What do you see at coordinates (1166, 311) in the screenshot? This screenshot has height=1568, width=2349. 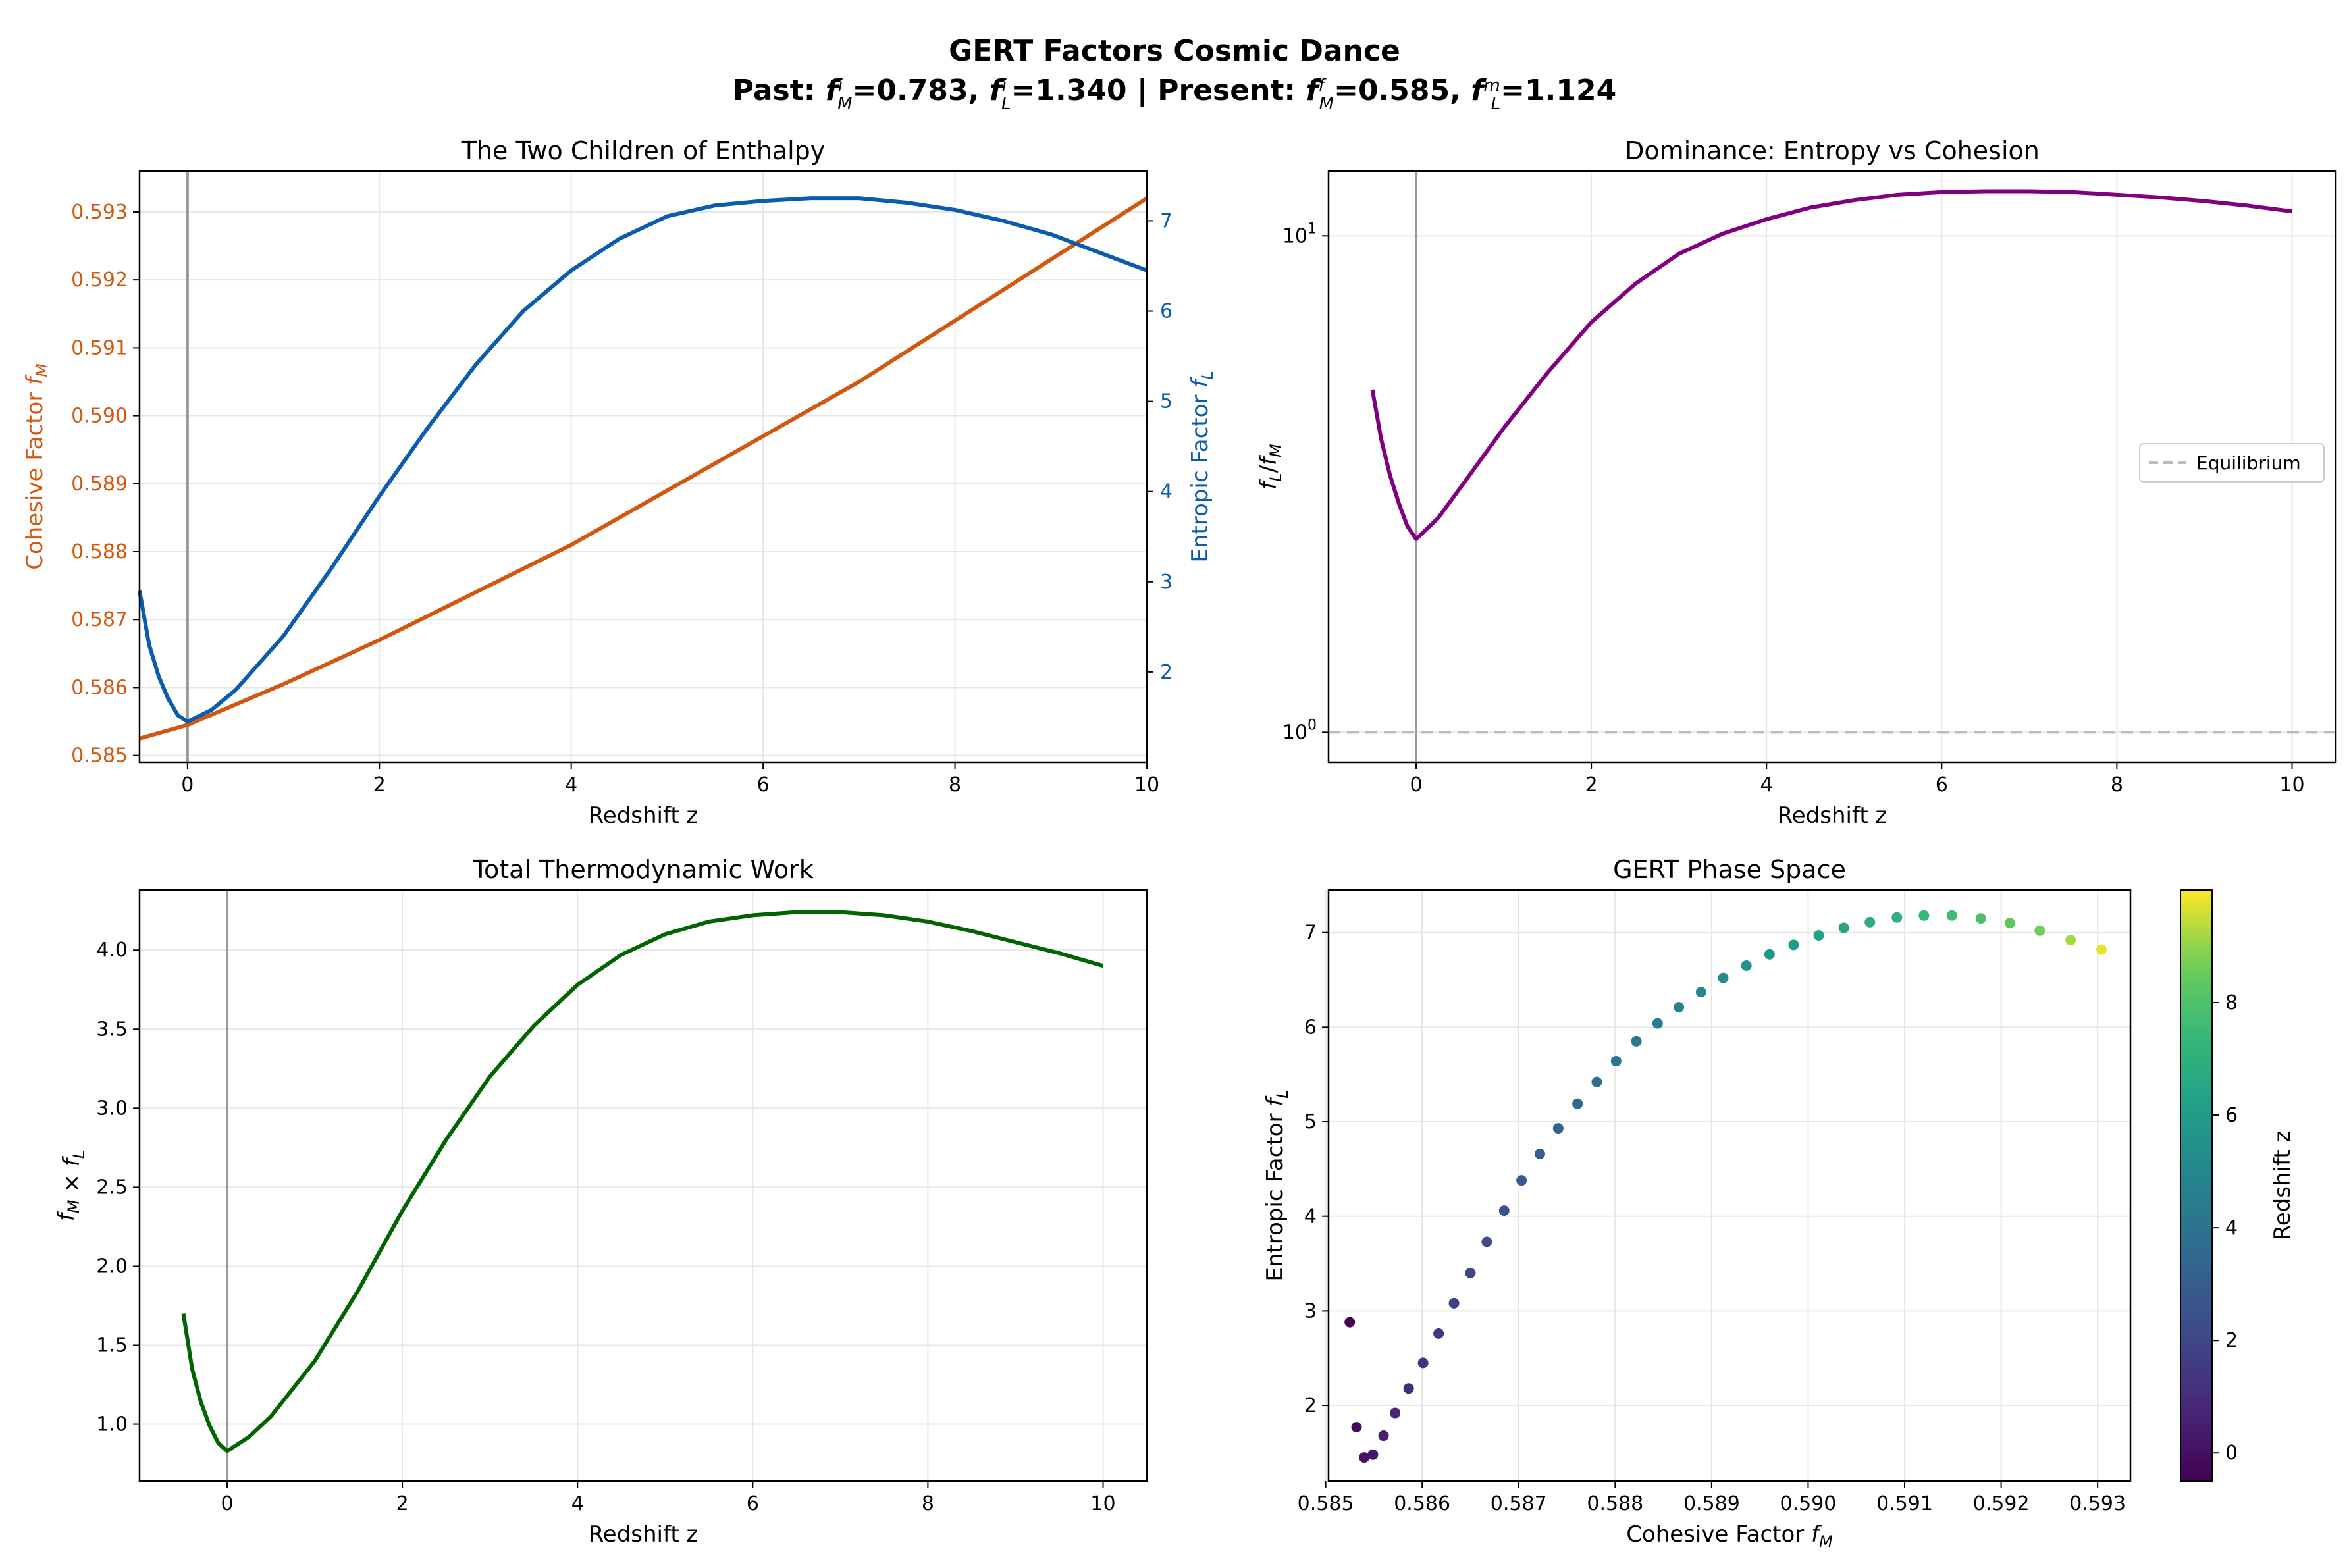 I see `y-tick-label-right: 6` at bounding box center [1166, 311].